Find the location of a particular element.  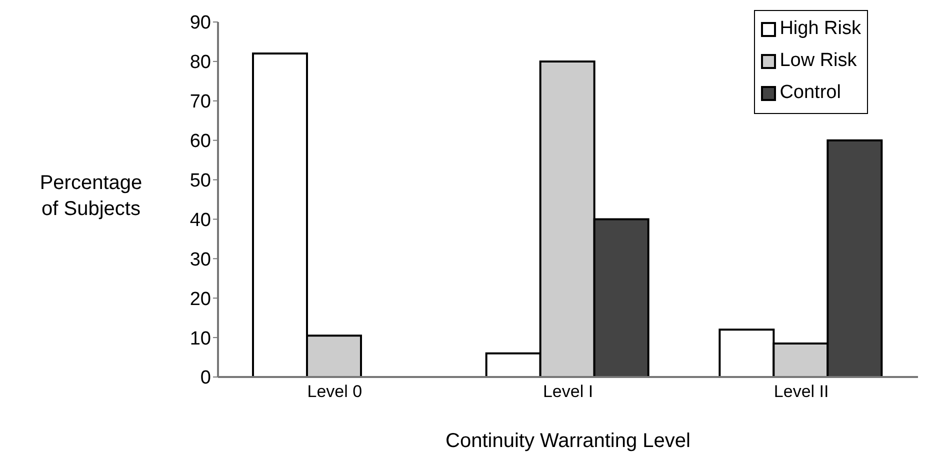

y-tick-label: 30 is located at coordinates (200, 259).